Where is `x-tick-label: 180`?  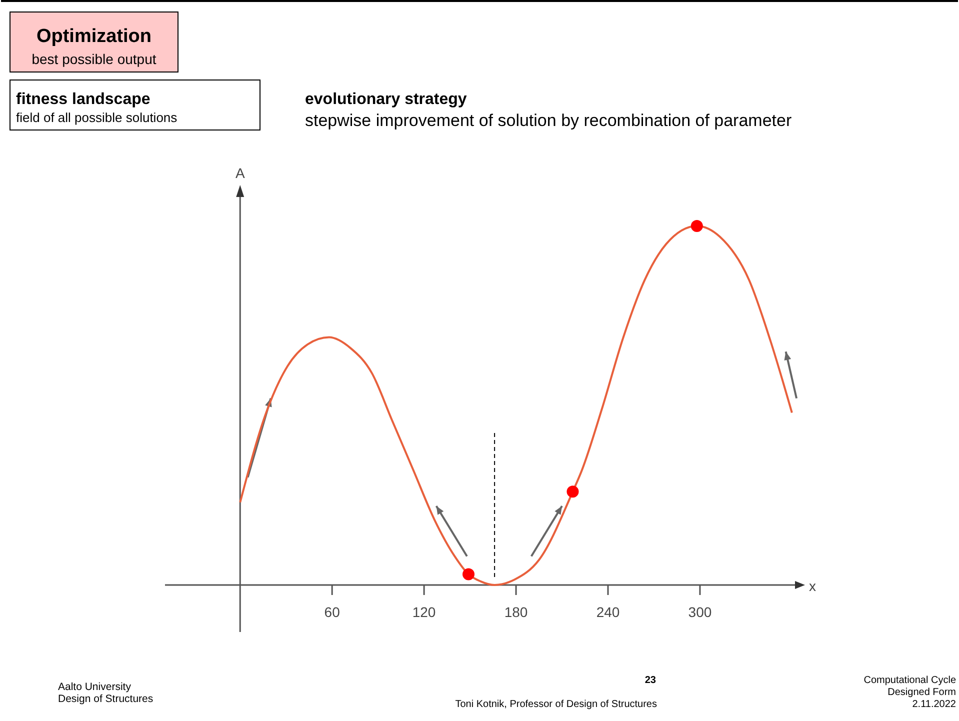
x-tick-label: 180 is located at coordinates (516, 612).